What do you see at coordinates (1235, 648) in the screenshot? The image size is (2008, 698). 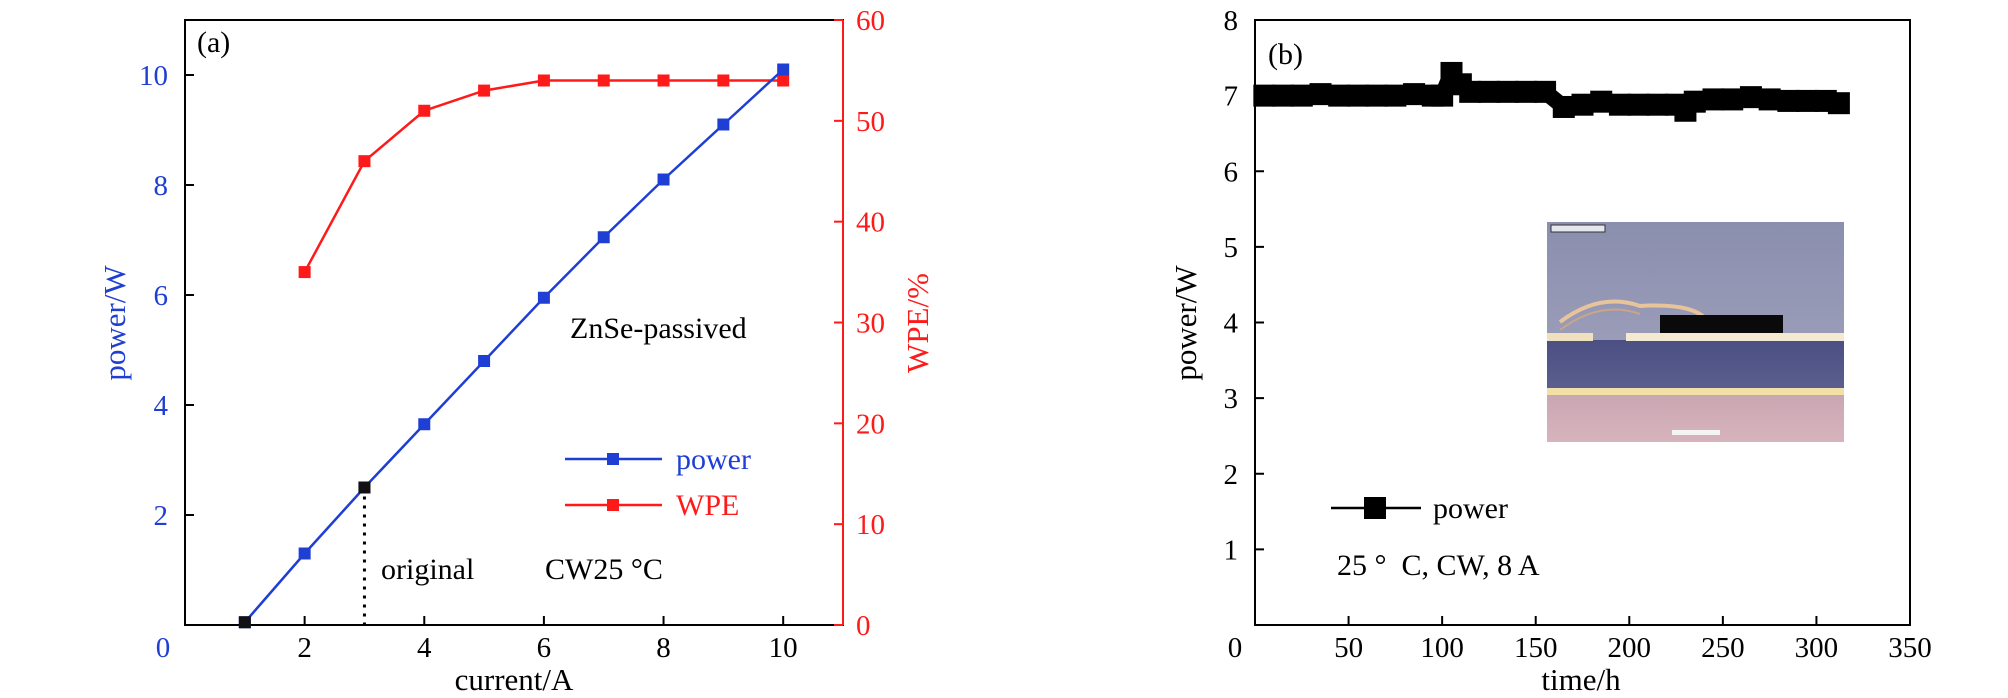 I see `x-tick-label: 0` at bounding box center [1235, 648].